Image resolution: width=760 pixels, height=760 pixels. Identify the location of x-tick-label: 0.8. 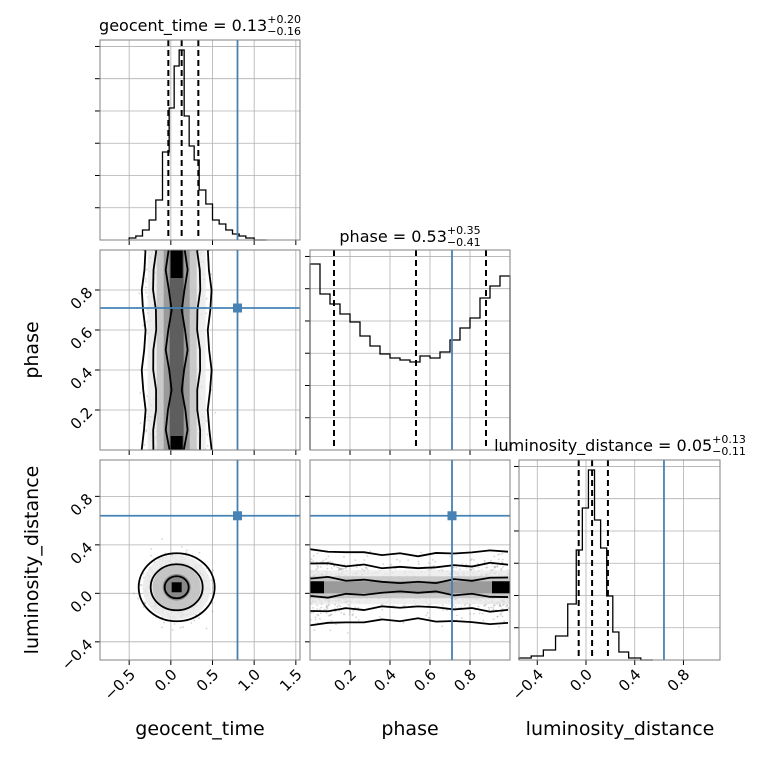
(679, 681).